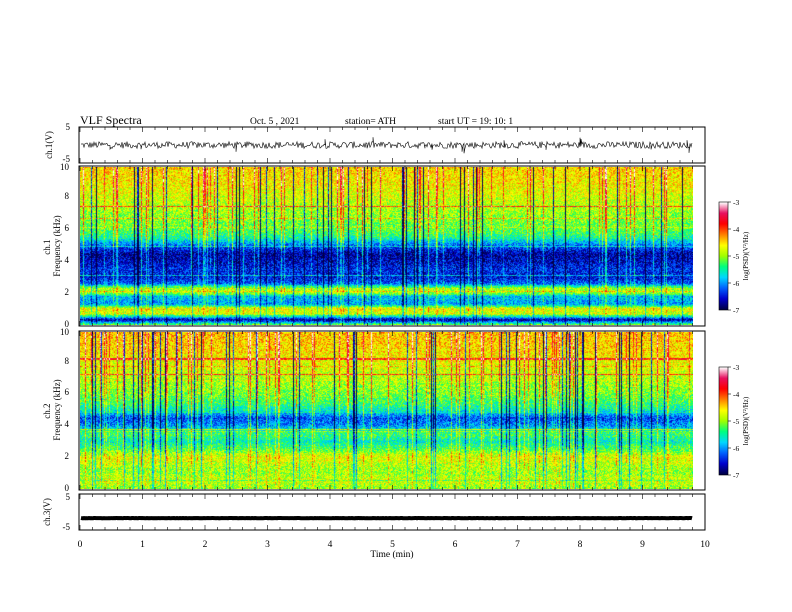  I want to click on time-axis-ticklabel: 5, so click(392, 545).